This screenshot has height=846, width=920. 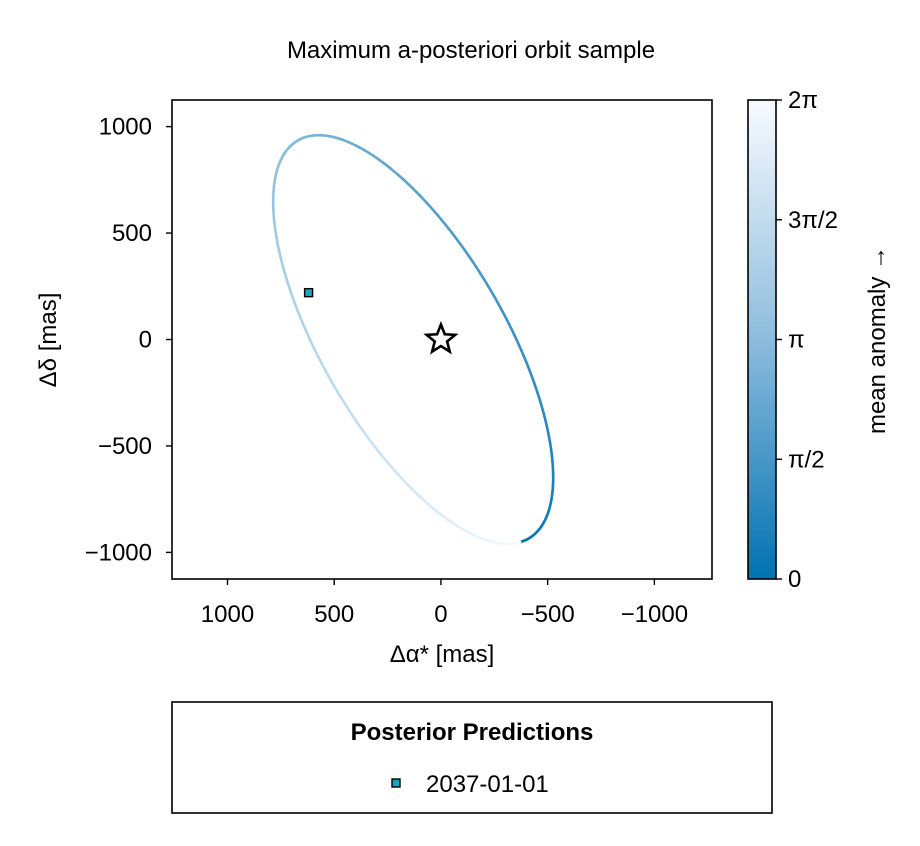 I want to click on orbit-segment, so click(x=519, y=542).